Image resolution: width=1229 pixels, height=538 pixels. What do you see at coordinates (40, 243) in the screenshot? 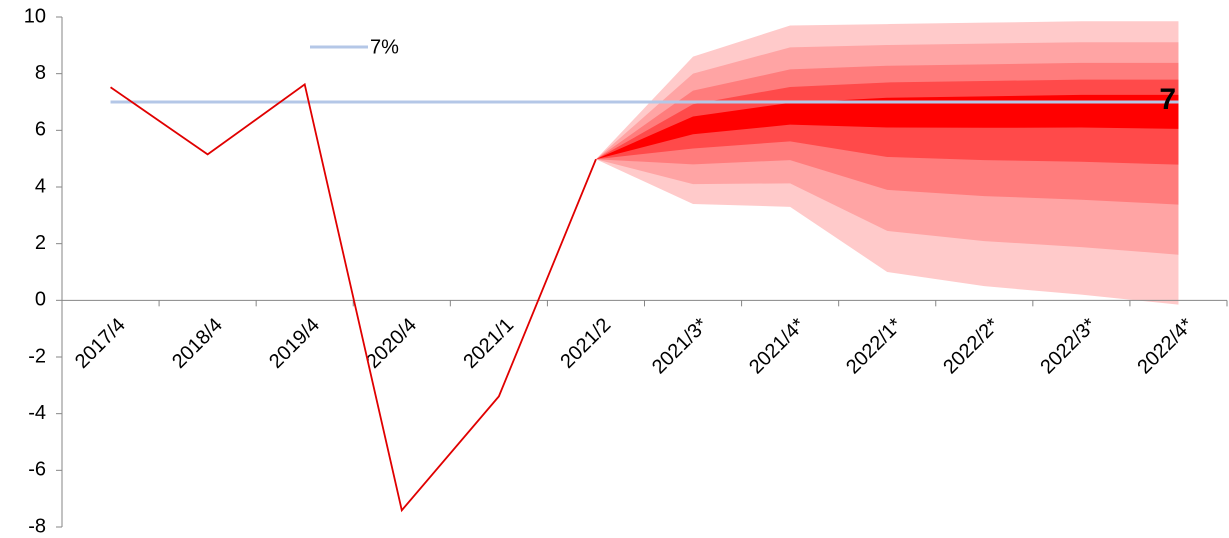
I see `y-tick-label: 2` at bounding box center [40, 243].